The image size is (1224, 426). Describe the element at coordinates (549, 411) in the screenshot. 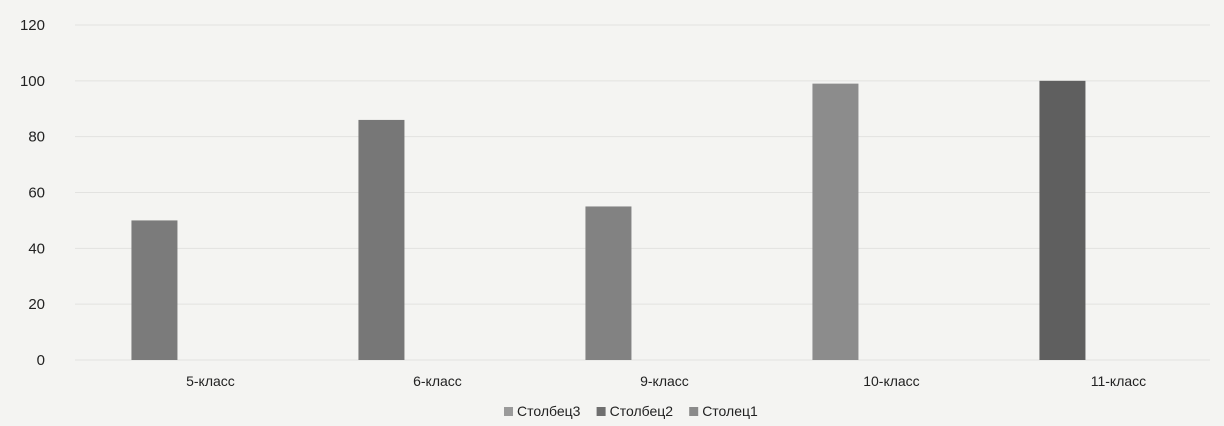

I see `legend-label-1: Столбец3` at that location.